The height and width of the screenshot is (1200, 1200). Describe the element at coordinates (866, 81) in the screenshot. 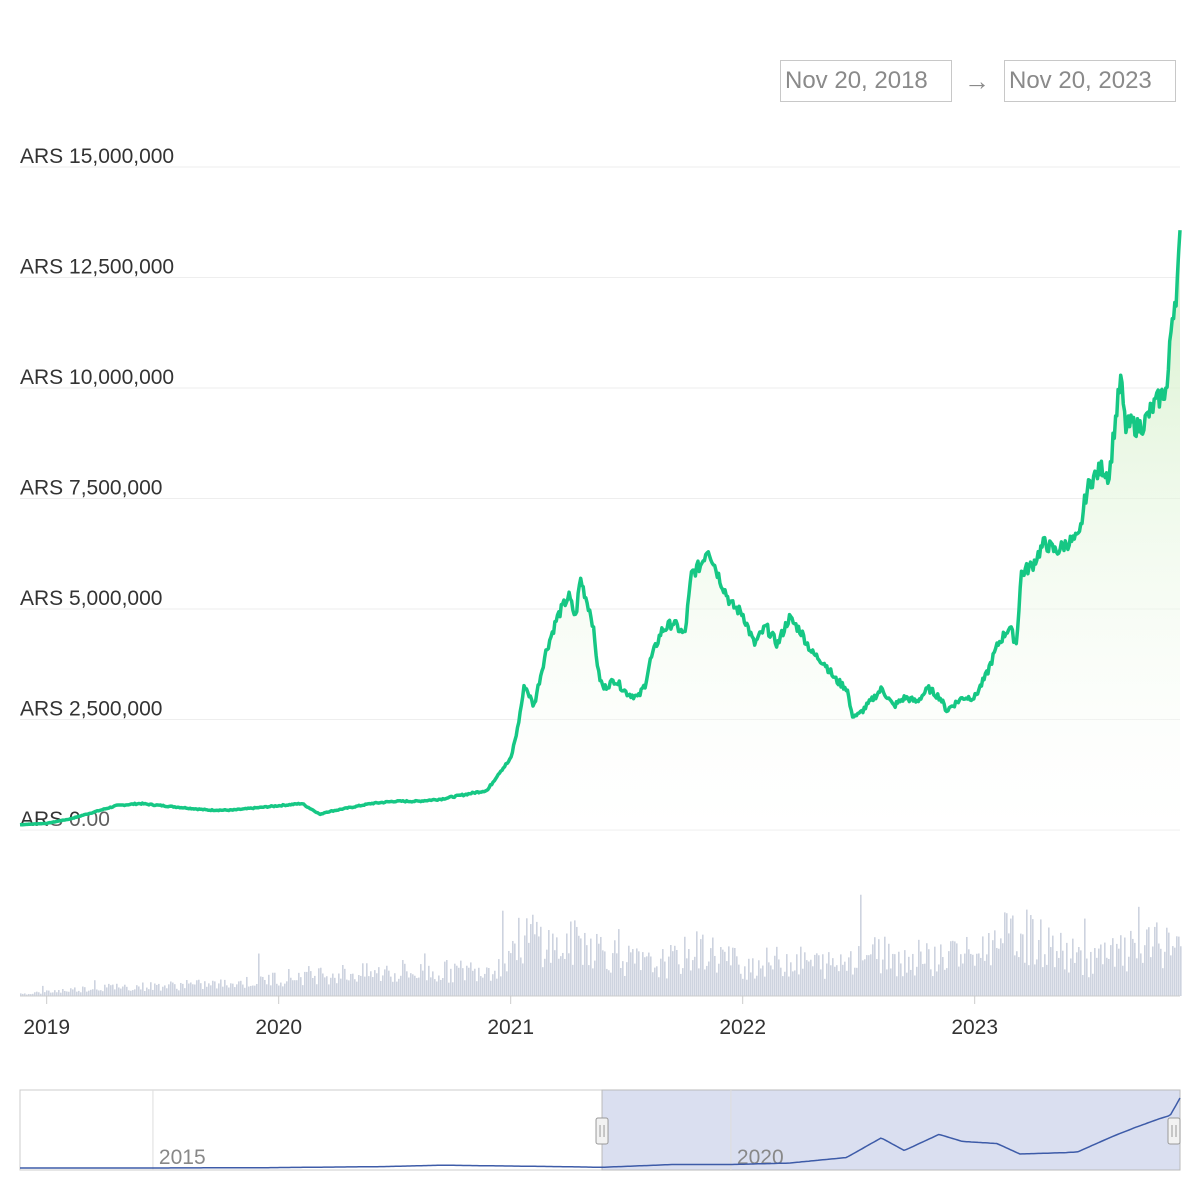

I see `start-date-input: Nov 20, 2018` at that location.